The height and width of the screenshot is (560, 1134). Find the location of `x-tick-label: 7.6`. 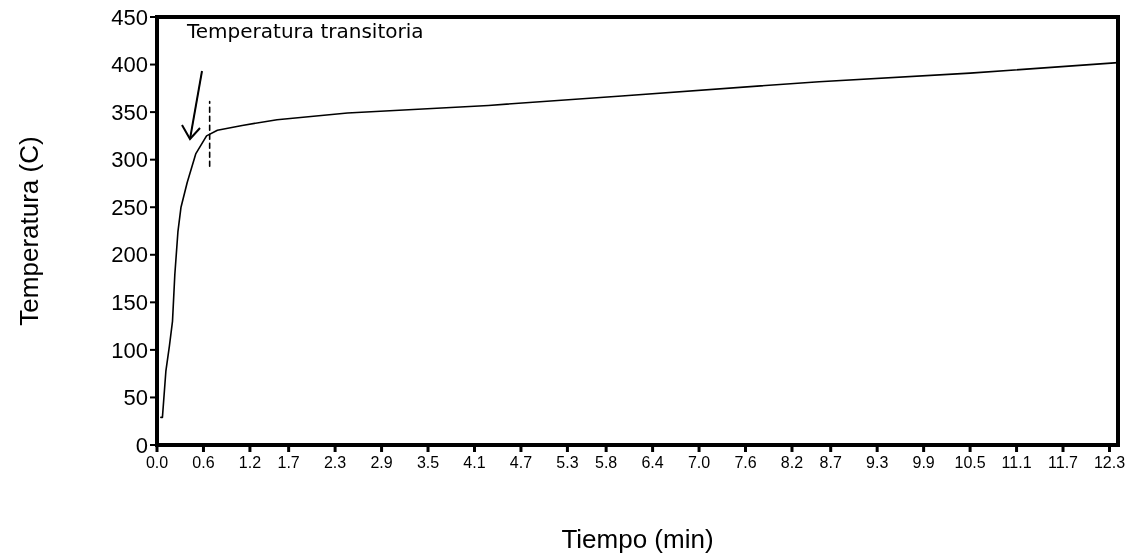

x-tick-label: 7.6 is located at coordinates (745, 462).